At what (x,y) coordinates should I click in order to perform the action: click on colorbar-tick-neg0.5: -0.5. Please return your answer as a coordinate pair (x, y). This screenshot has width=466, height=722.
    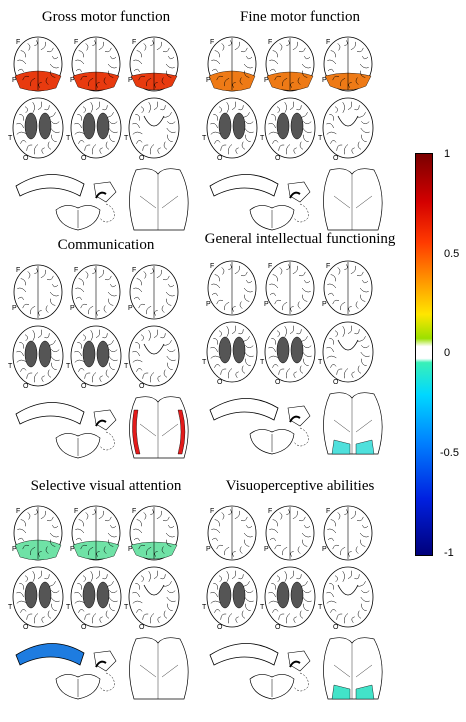
    Looking at the image, I should click on (449, 453).